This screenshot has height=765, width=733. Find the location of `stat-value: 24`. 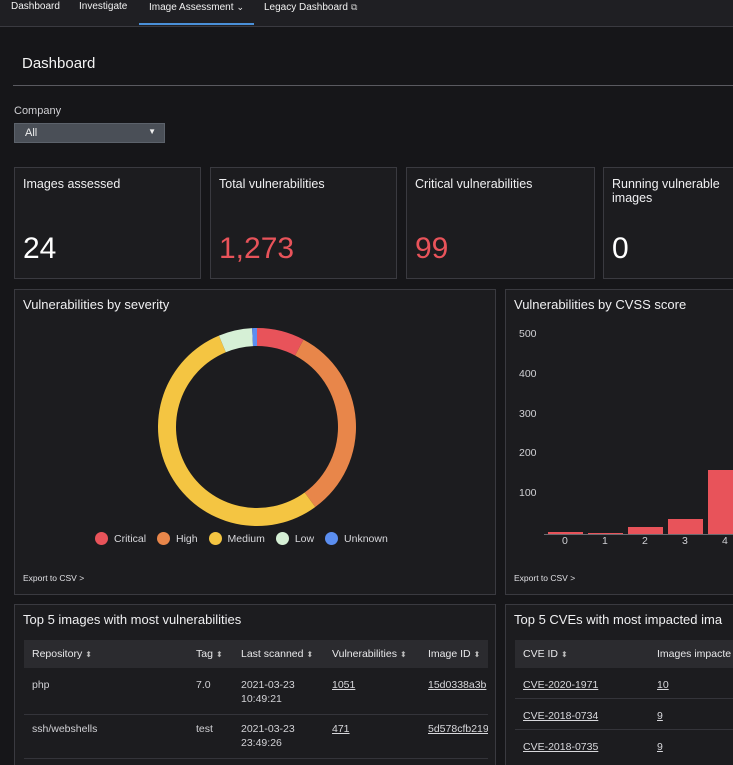

stat-value: 24 is located at coordinates (40, 248).